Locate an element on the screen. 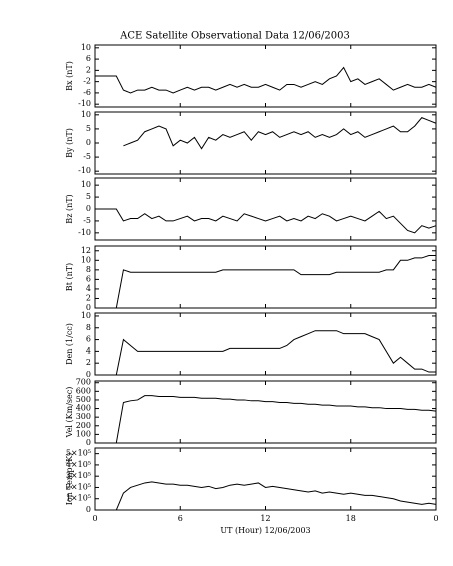 This screenshot has width=453, height=566. y-tick-label: 100 is located at coordinates (83, 433).